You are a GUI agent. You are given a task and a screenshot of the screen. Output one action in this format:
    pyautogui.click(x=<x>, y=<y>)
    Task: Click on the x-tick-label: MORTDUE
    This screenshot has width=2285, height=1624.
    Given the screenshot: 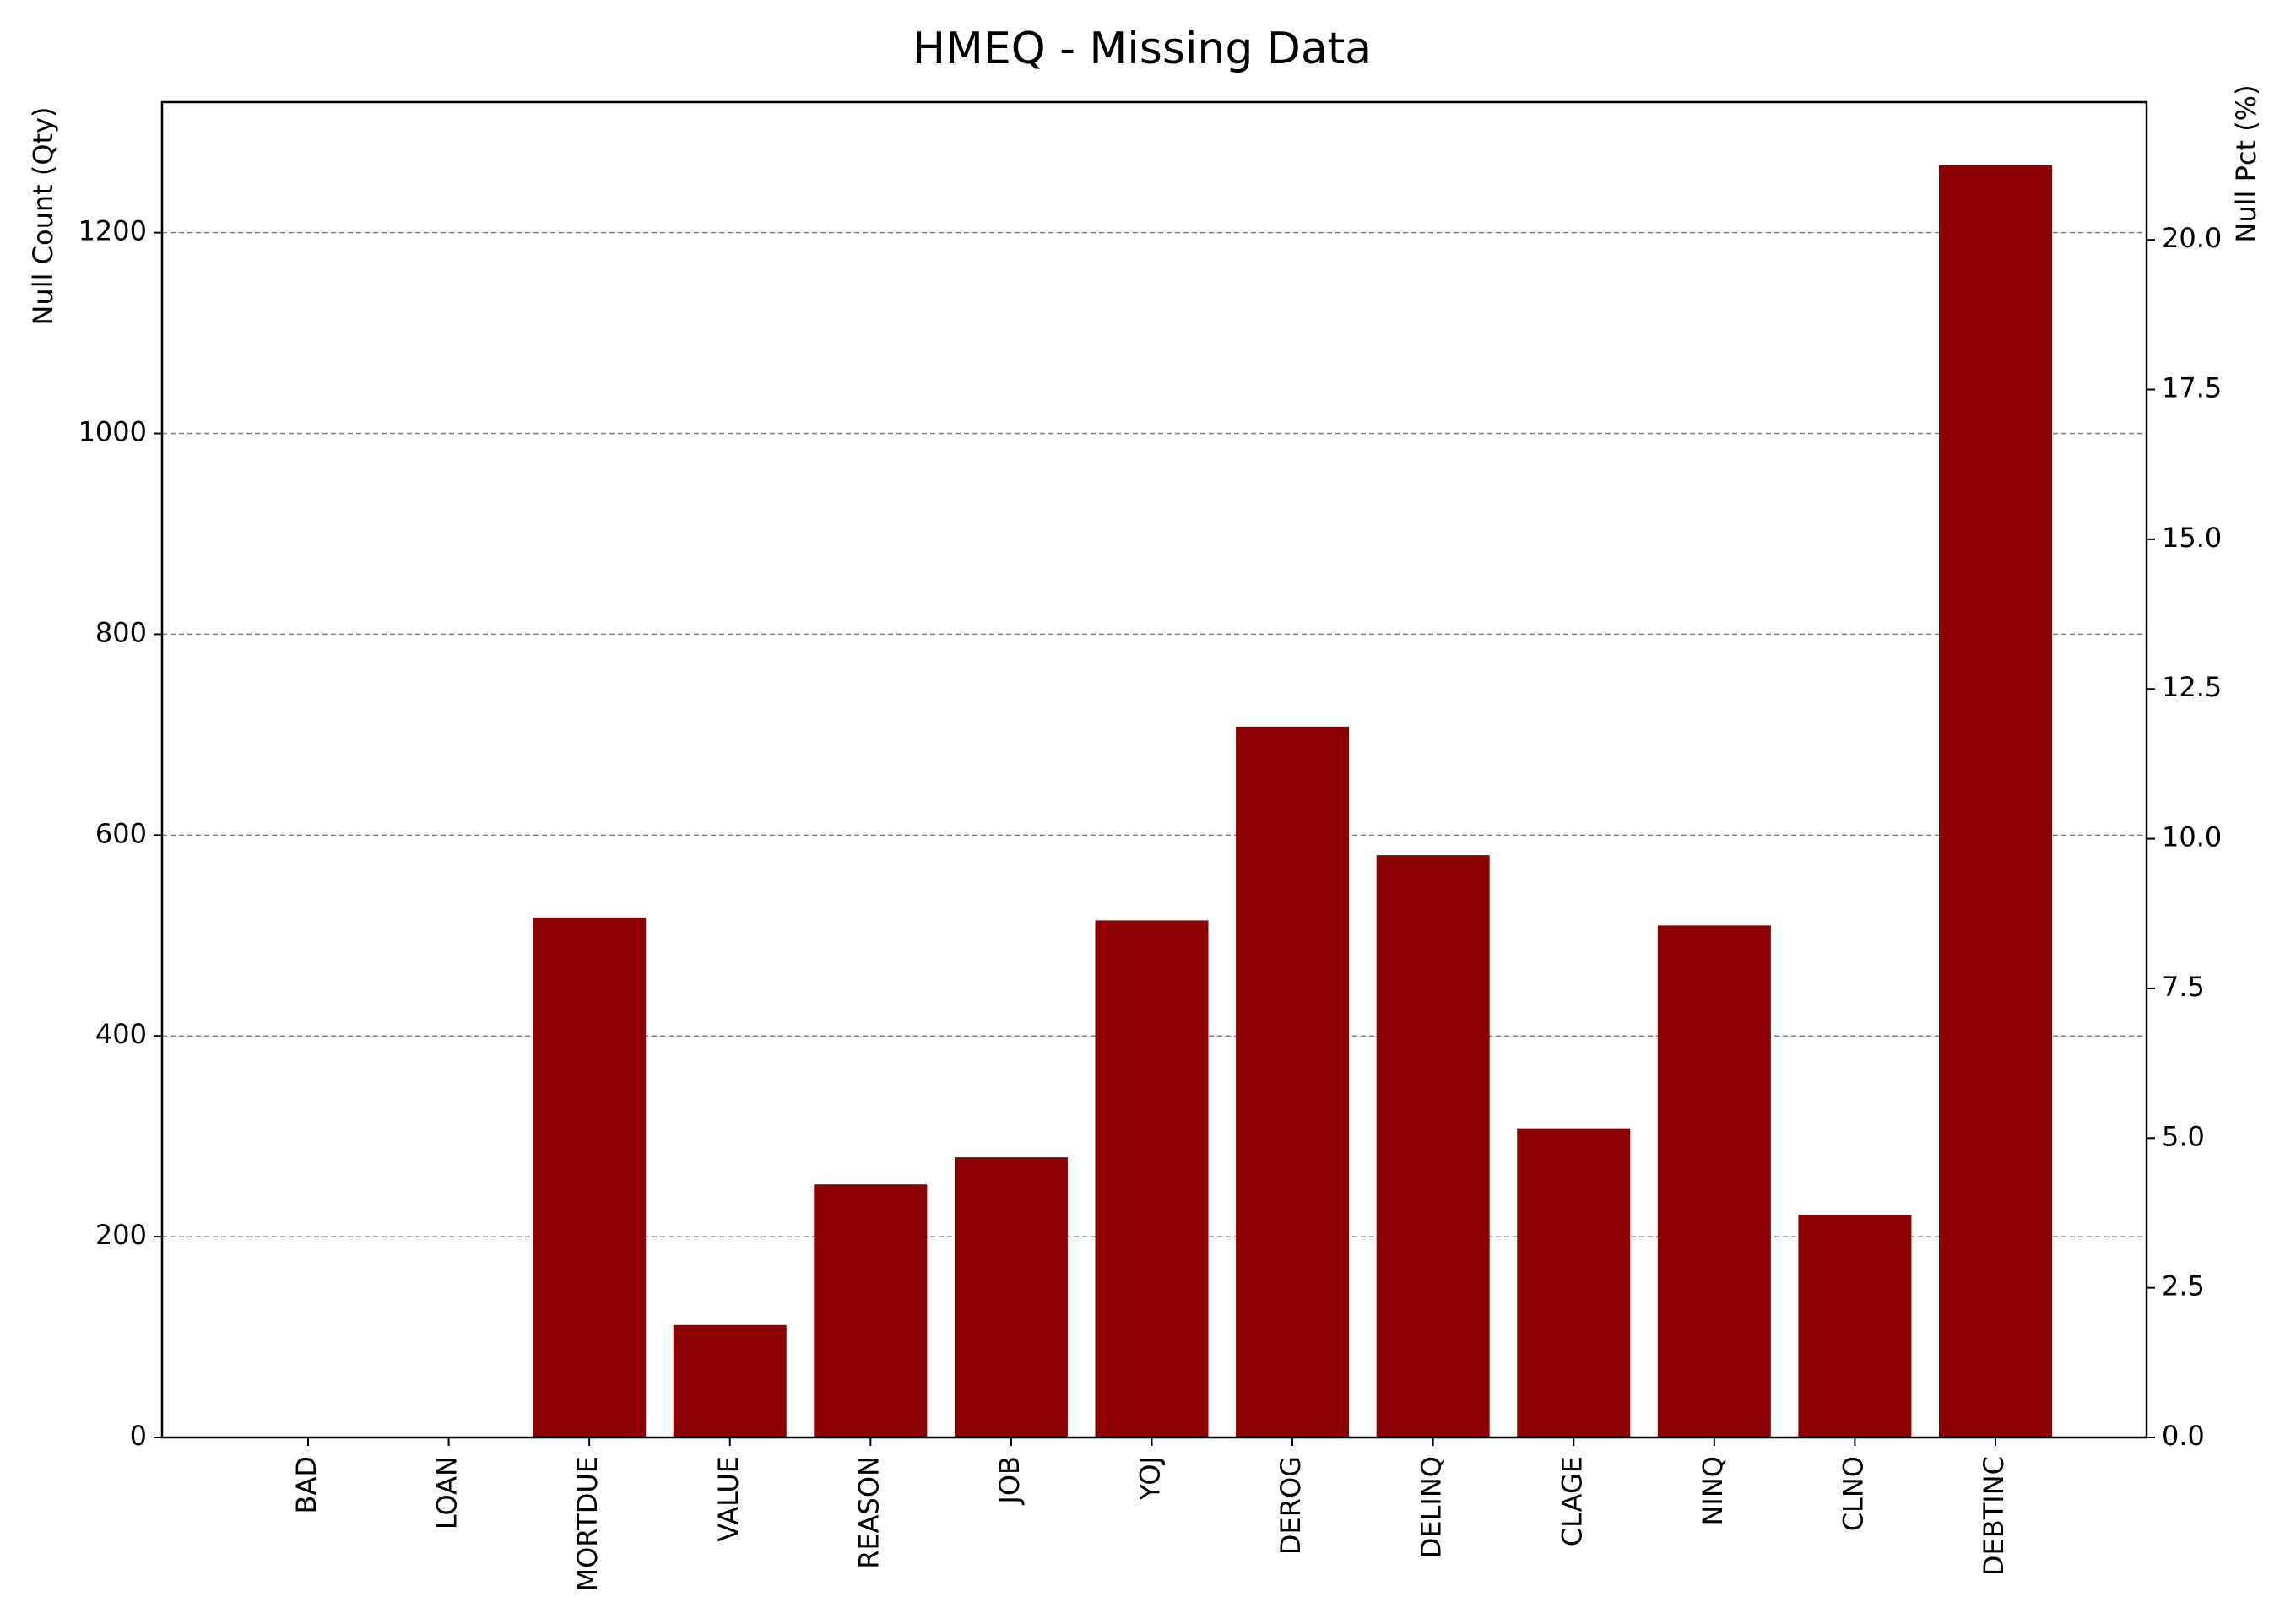 What is the action you would take?
    pyautogui.click(x=587, y=1524)
    